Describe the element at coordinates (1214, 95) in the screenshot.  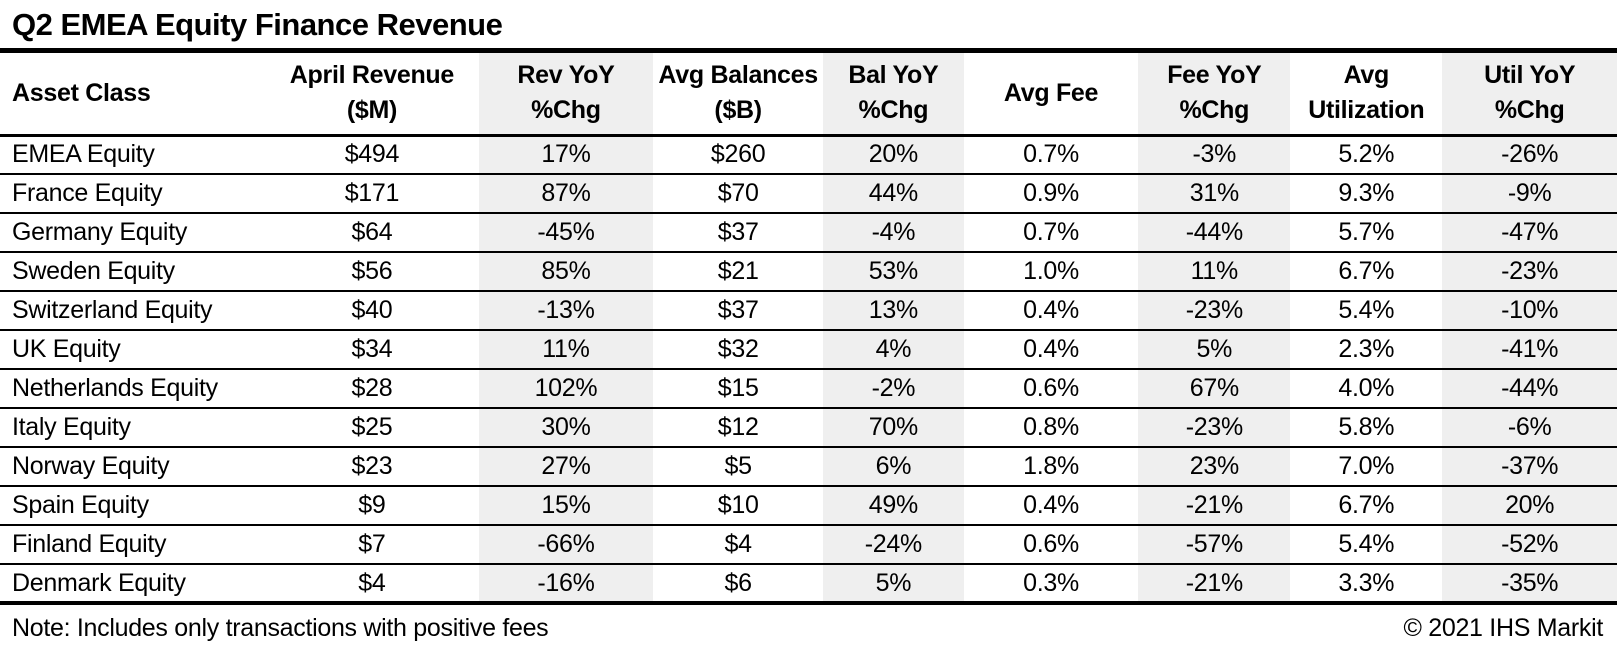
I see `header-fee-yoy: Fee YoY %Chg` at that location.